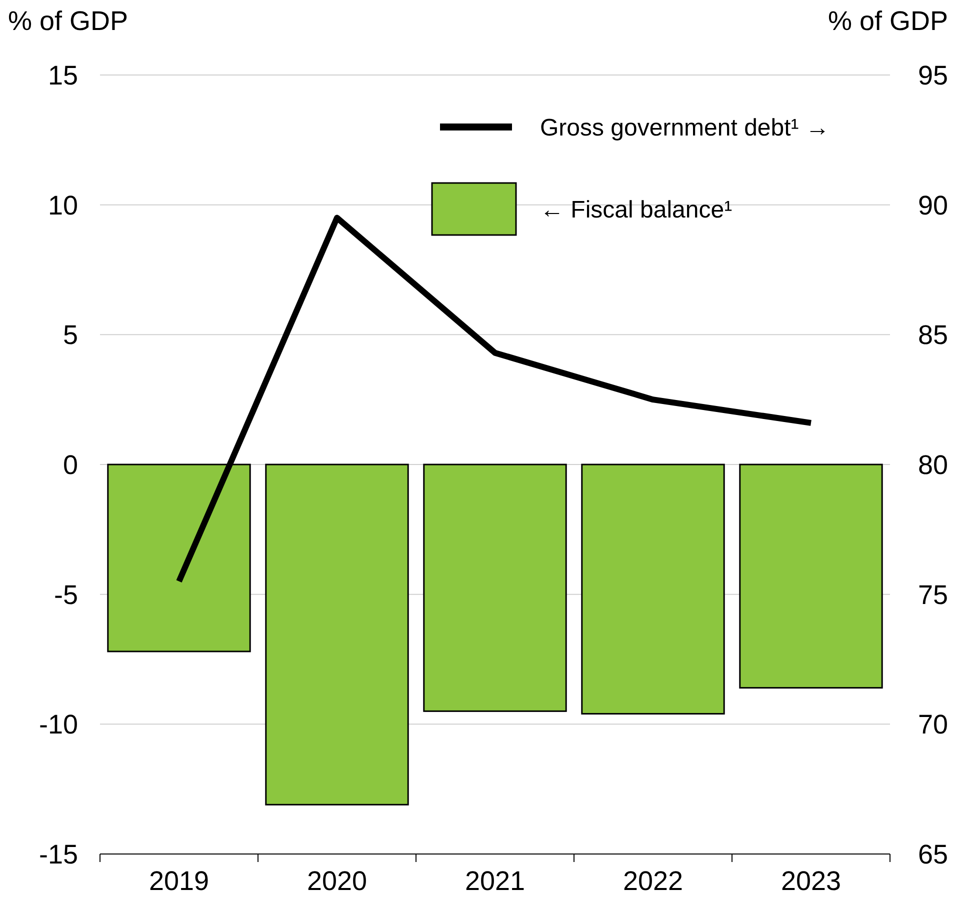  I want to click on x-tick-label: 2021, so click(495, 881).